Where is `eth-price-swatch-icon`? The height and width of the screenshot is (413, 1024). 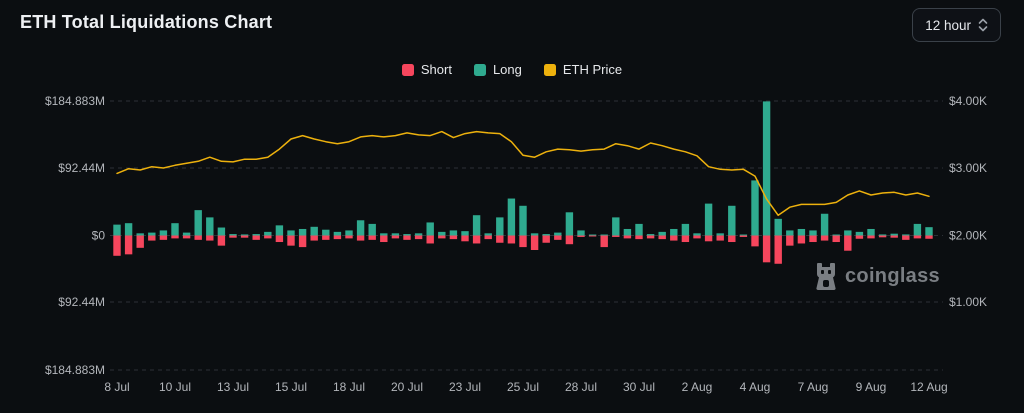
eth-price-swatch-icon is located at coordinates (549, 69).